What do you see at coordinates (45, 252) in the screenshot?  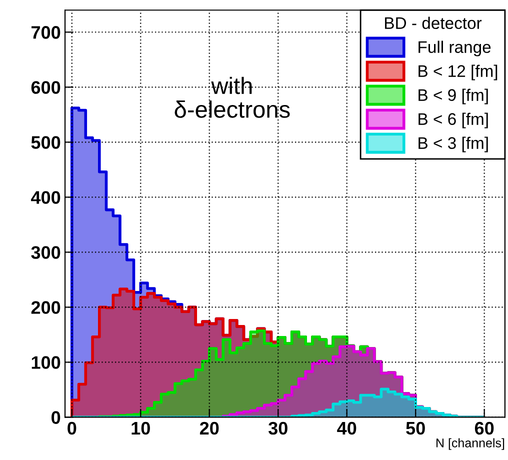 I see `y-tick-label: 300` at bounding box center [45, 252].